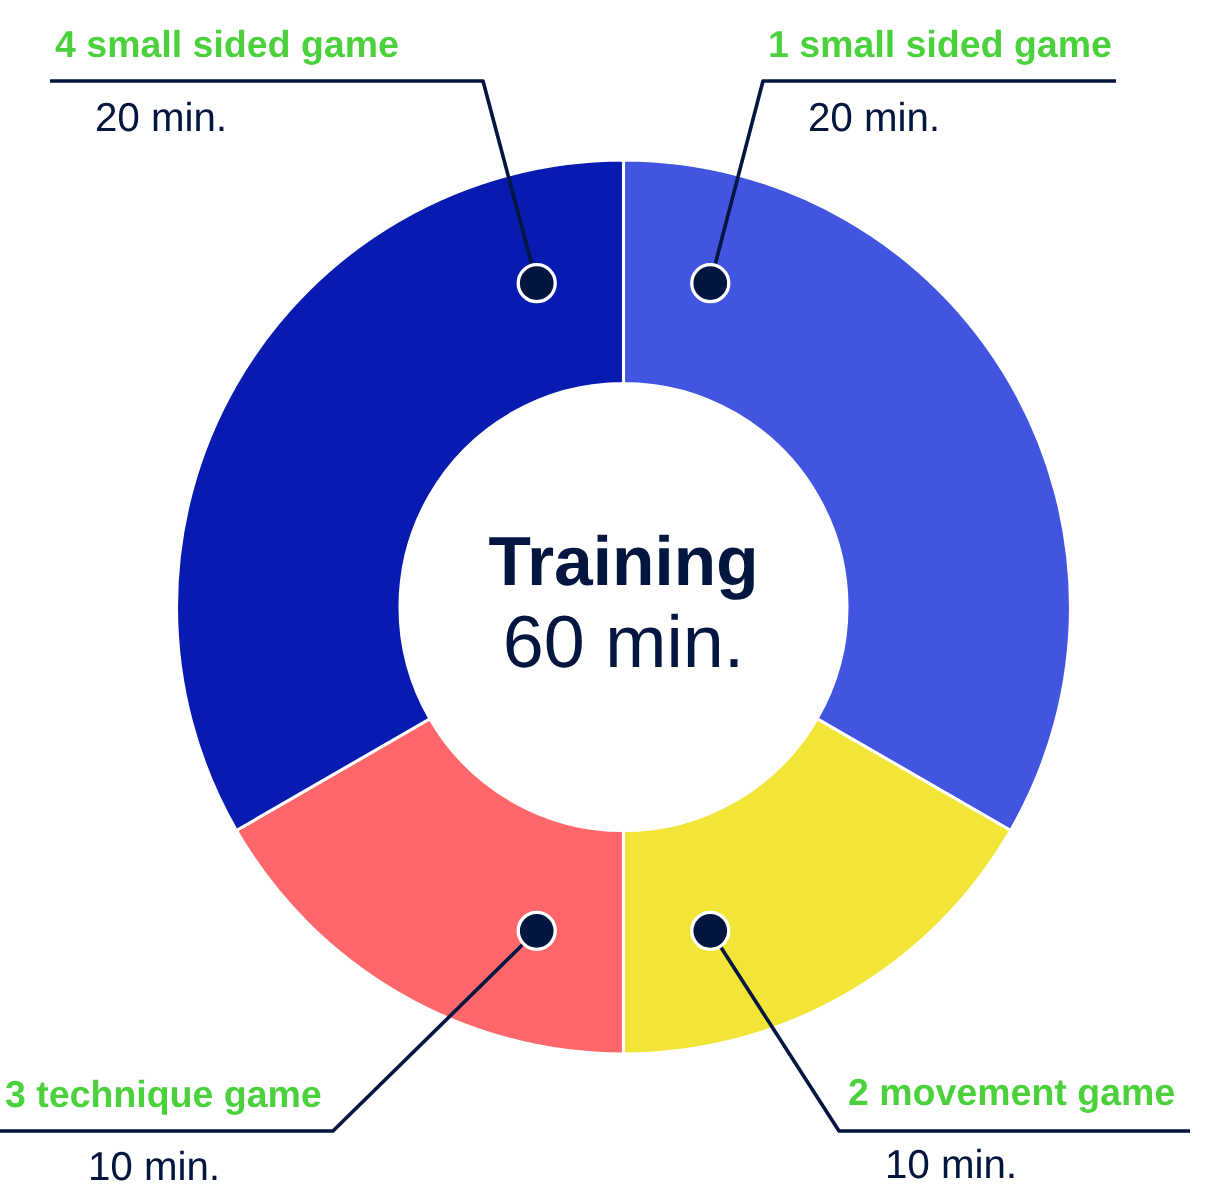 This screenshot has height=1200, width=1224. I want to click on text: Training, so click(621, 567).